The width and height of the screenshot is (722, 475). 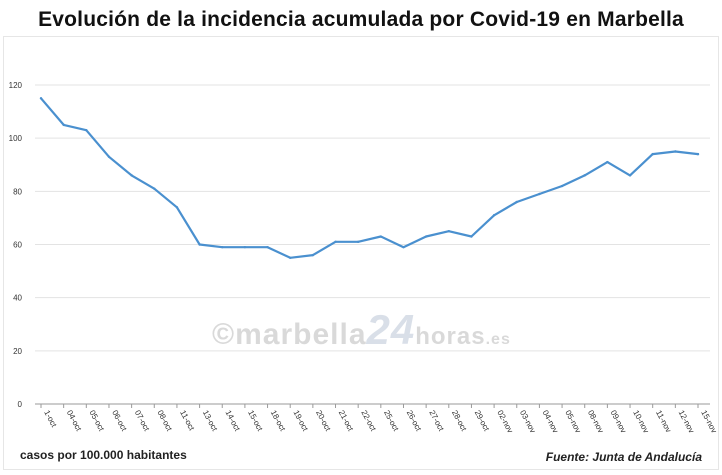 What do you see at coordinates (346, 421) in the screenshot?
I see `x-tick-label: 21-oct` at bounding box center [346, 421].